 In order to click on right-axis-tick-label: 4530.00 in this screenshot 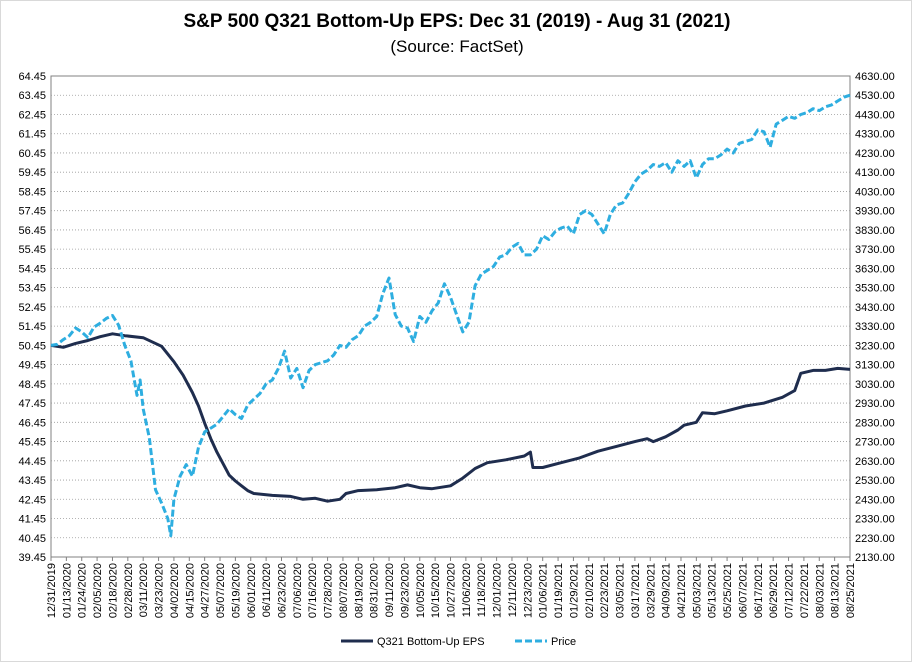, I will do `click(875, 96)`.